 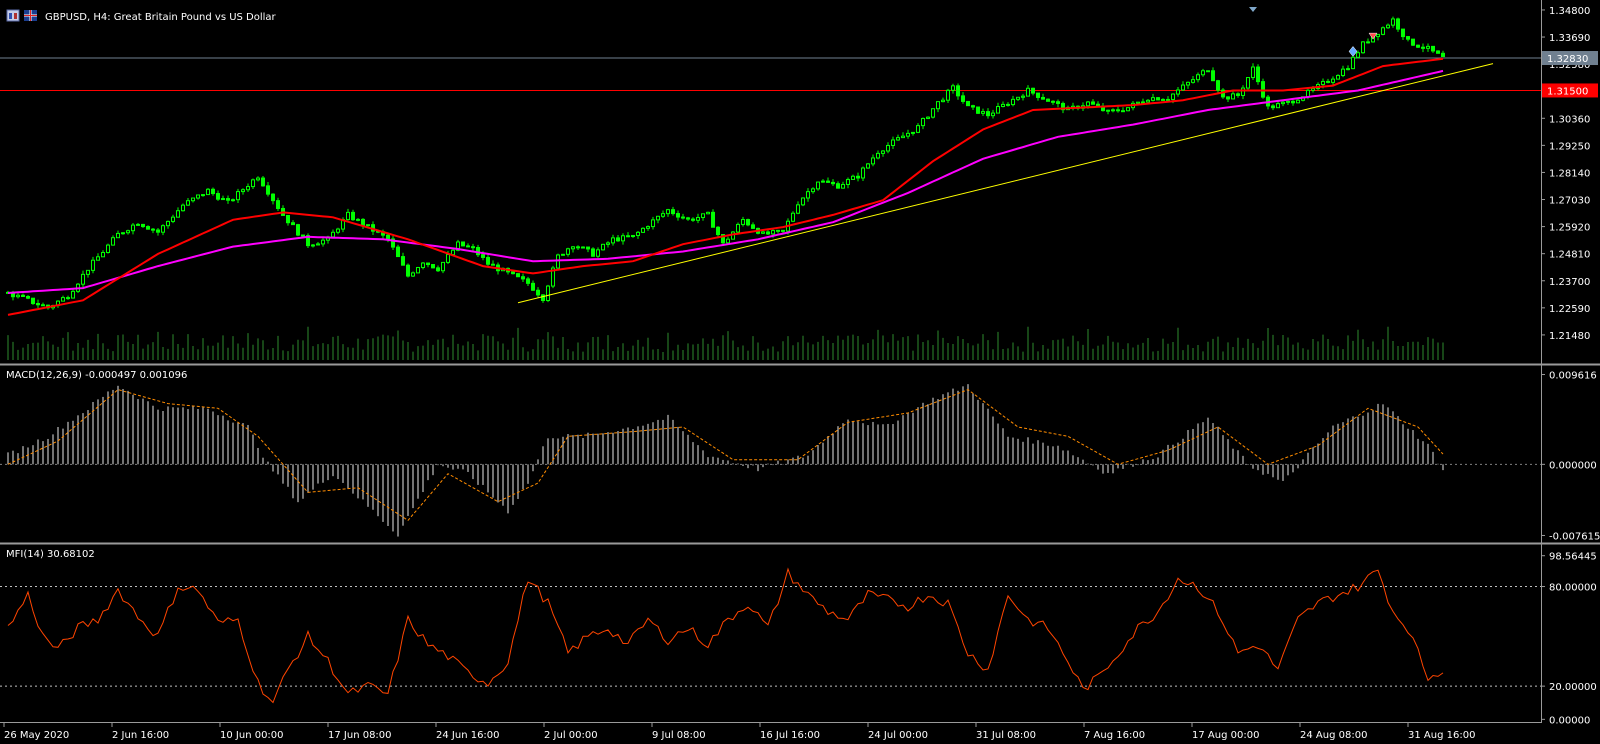 I want to click on bid-price-tag, so click(x=1570, y=58).